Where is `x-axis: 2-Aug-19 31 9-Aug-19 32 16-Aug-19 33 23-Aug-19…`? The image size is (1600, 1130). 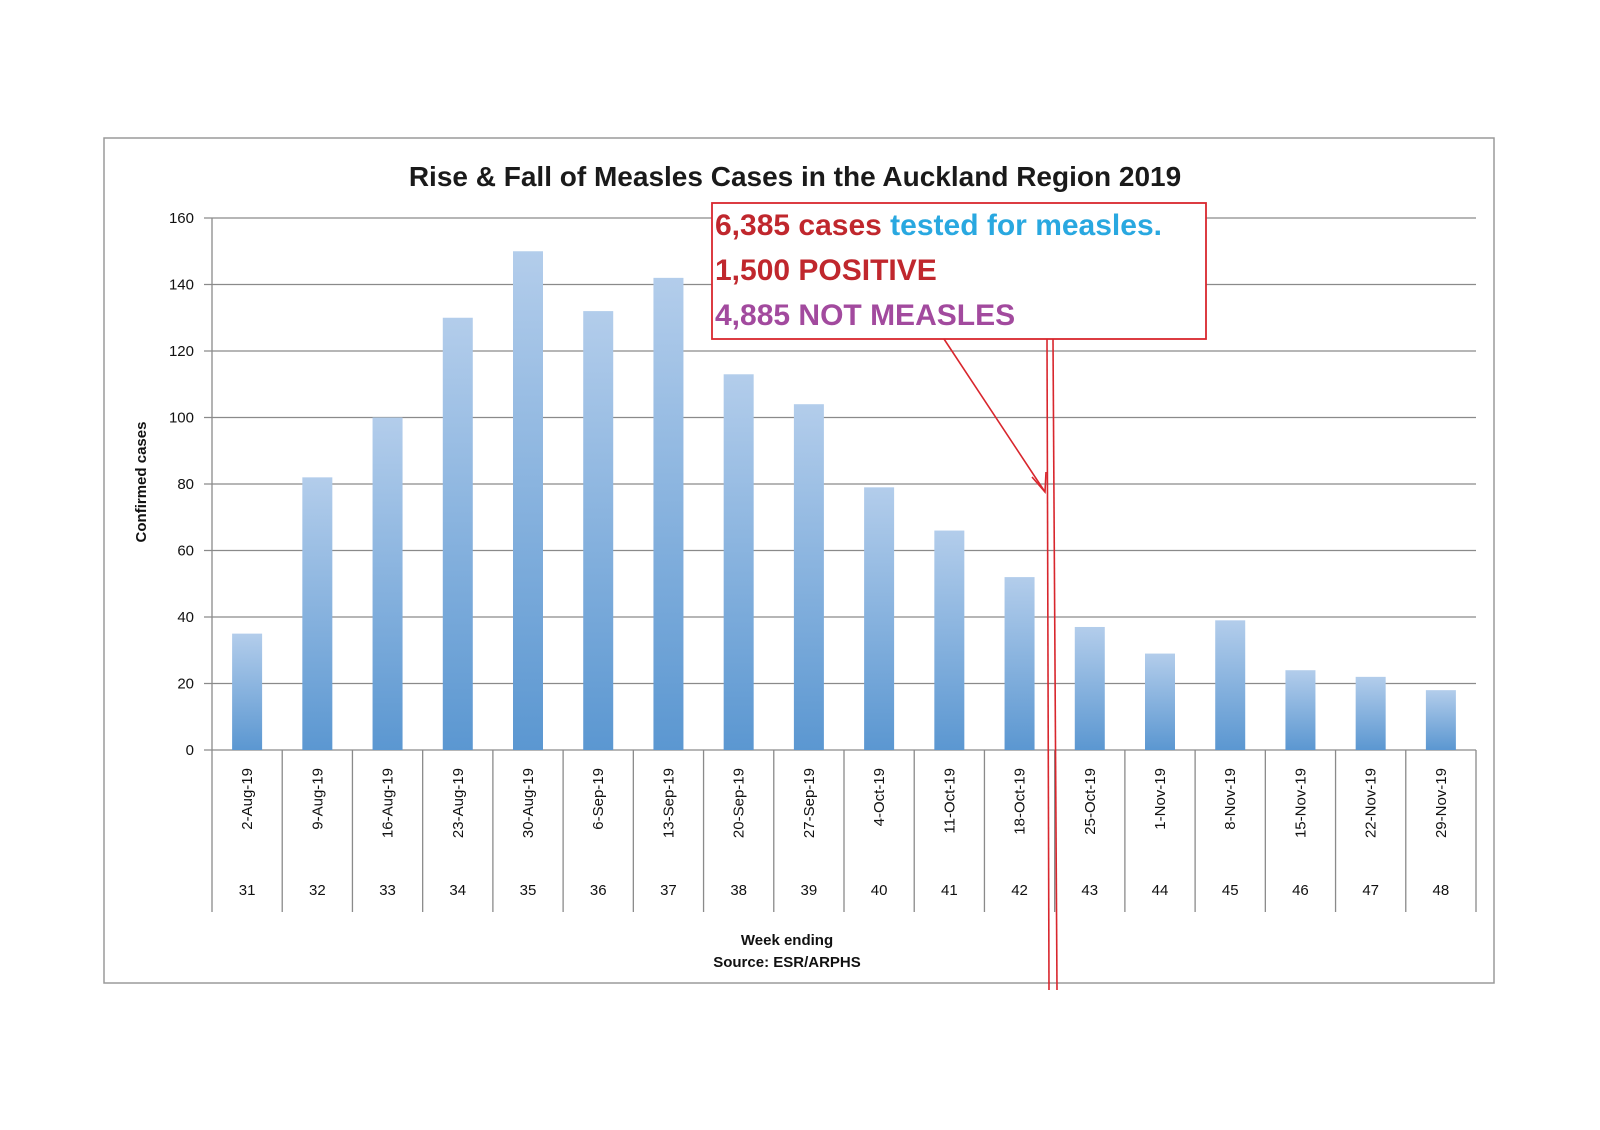
x-axis: 2-Aug-19 31 9-Aug-19 32 16-Aug-19 33 23-Aug-19… is located at coordinates (844, 831).